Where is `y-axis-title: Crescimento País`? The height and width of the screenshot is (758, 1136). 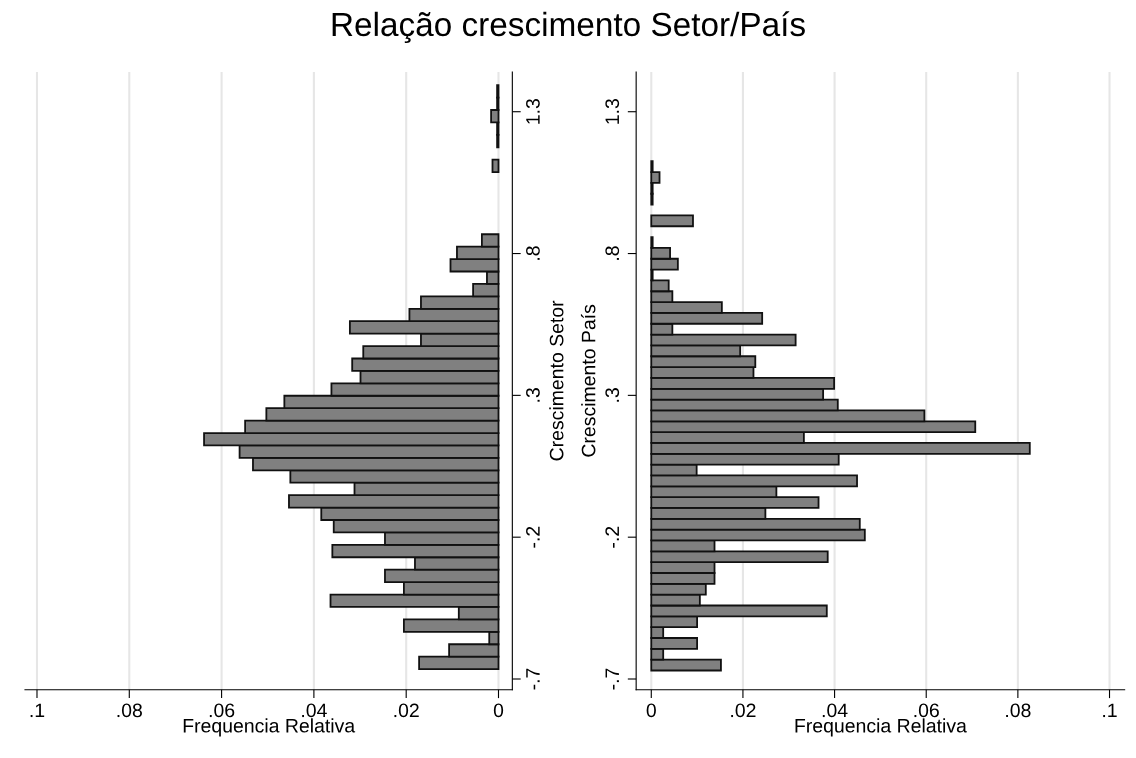
y-axis-title: Crescimento País is located at coordinates (588, 380).